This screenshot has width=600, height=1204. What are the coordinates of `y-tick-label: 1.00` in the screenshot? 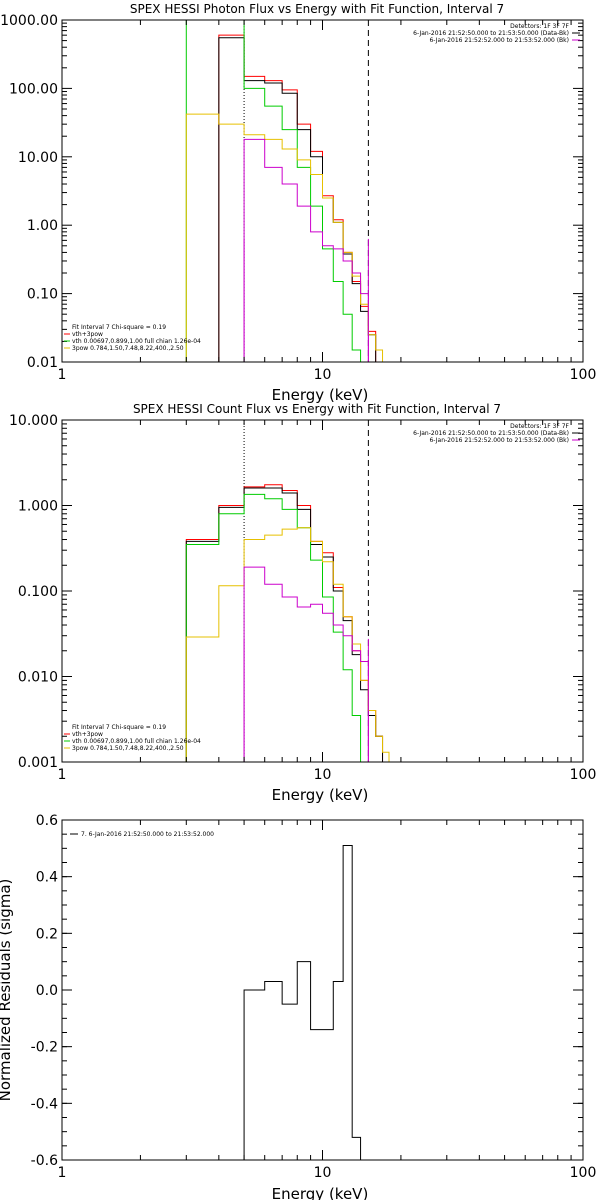 It's located at (42, 226).